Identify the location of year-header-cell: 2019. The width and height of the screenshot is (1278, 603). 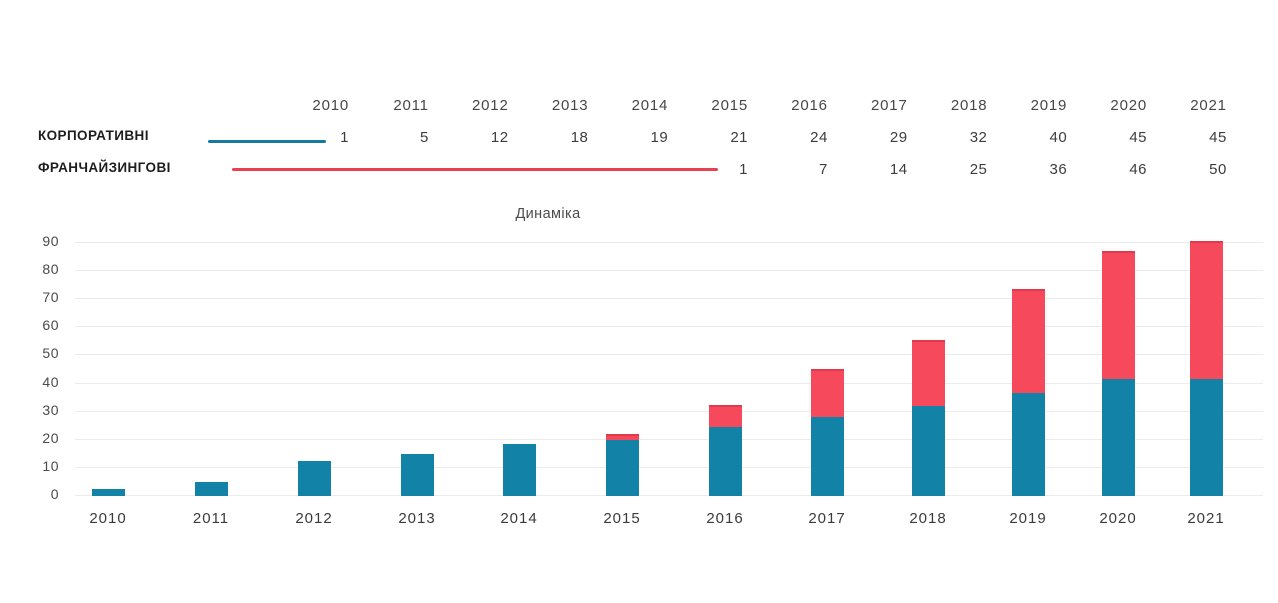
(1049, 105).